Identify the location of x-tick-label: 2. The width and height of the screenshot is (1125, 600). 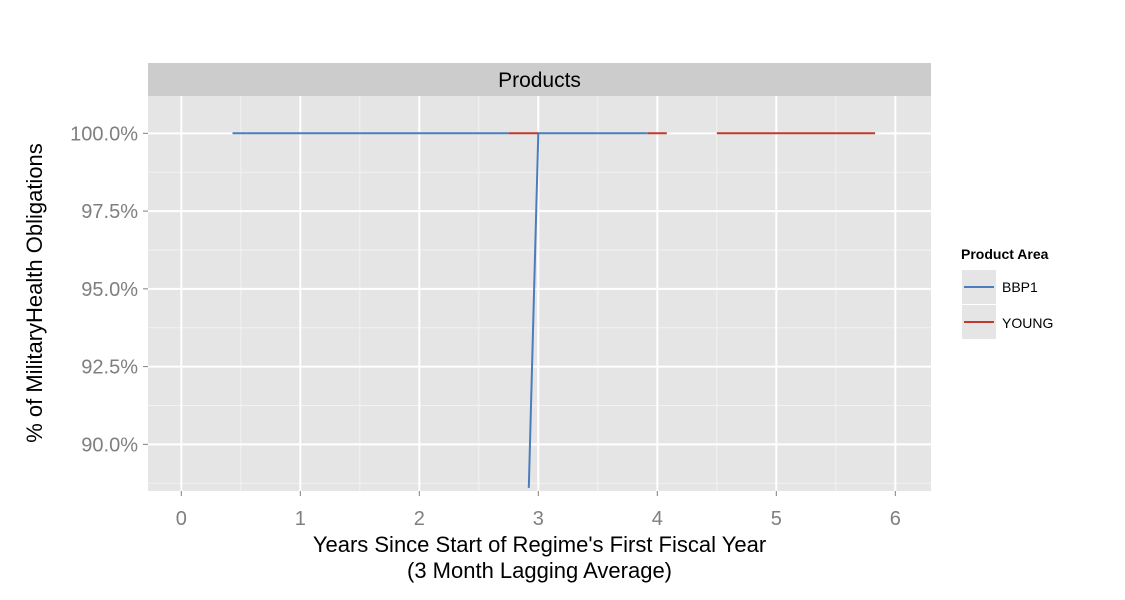
(419, 519).